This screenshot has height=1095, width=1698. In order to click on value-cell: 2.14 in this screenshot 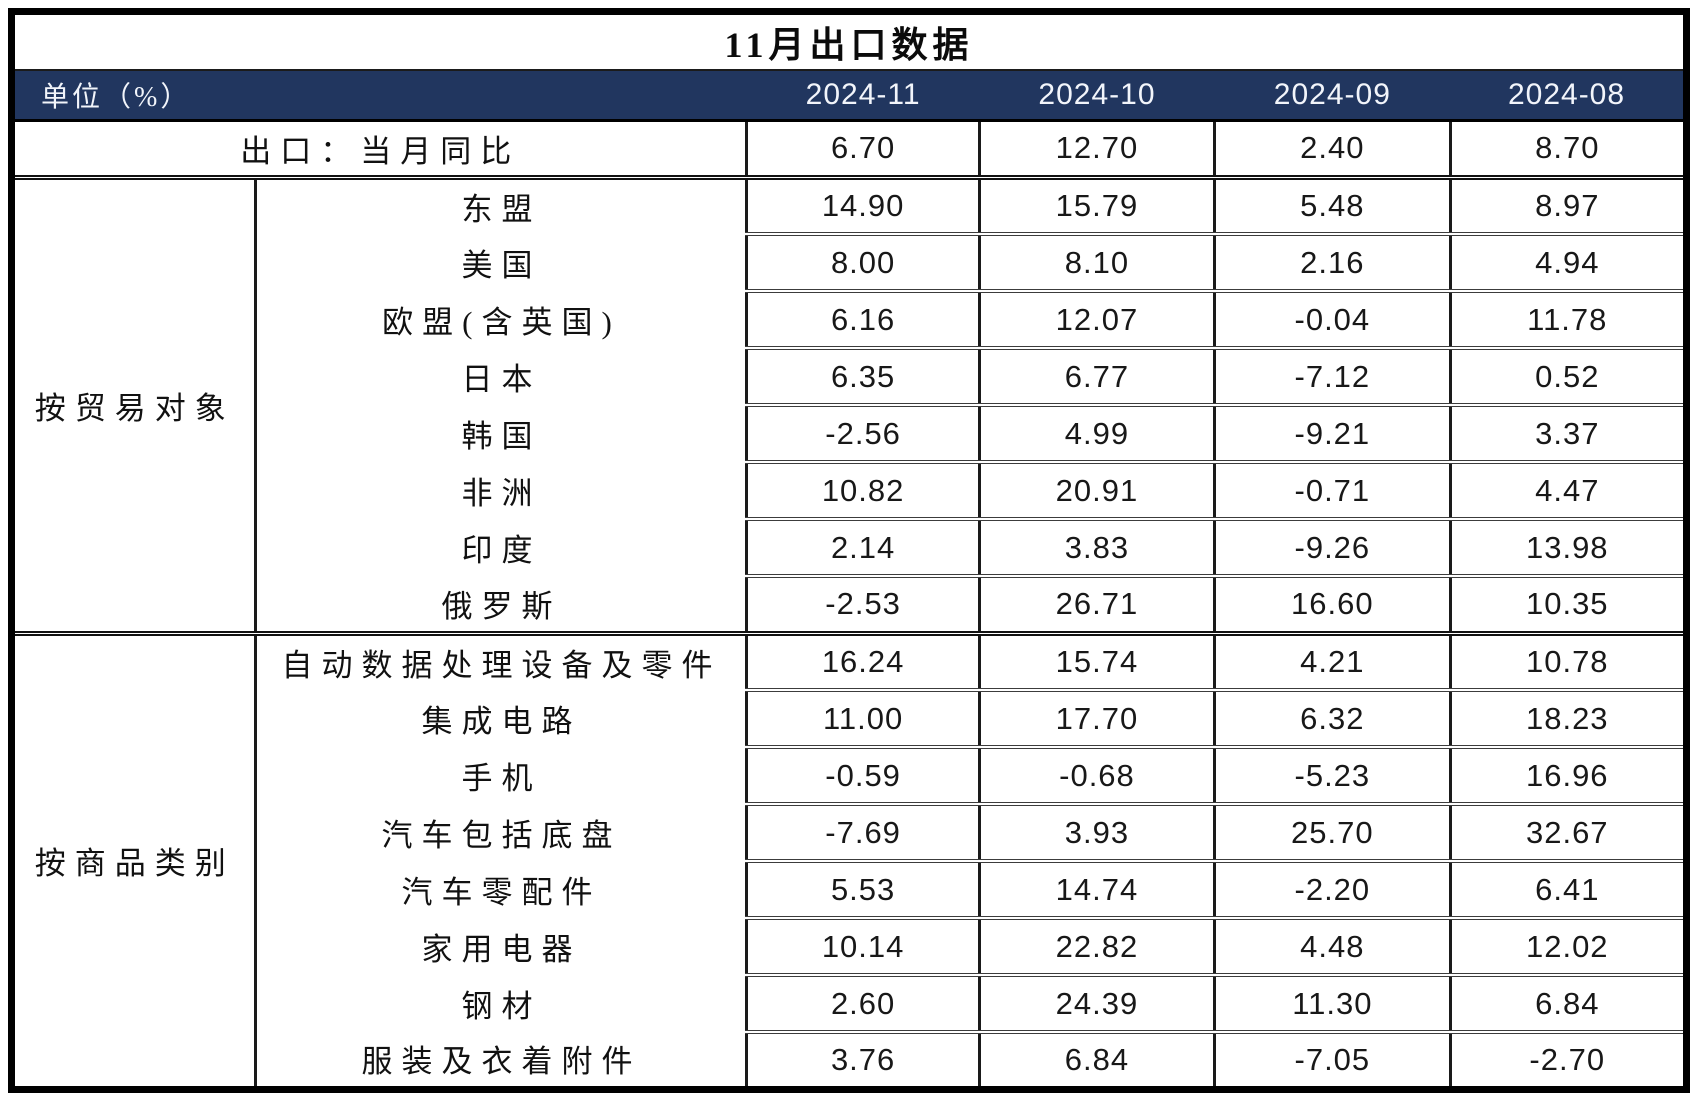, I will do `click(863, 546)`.